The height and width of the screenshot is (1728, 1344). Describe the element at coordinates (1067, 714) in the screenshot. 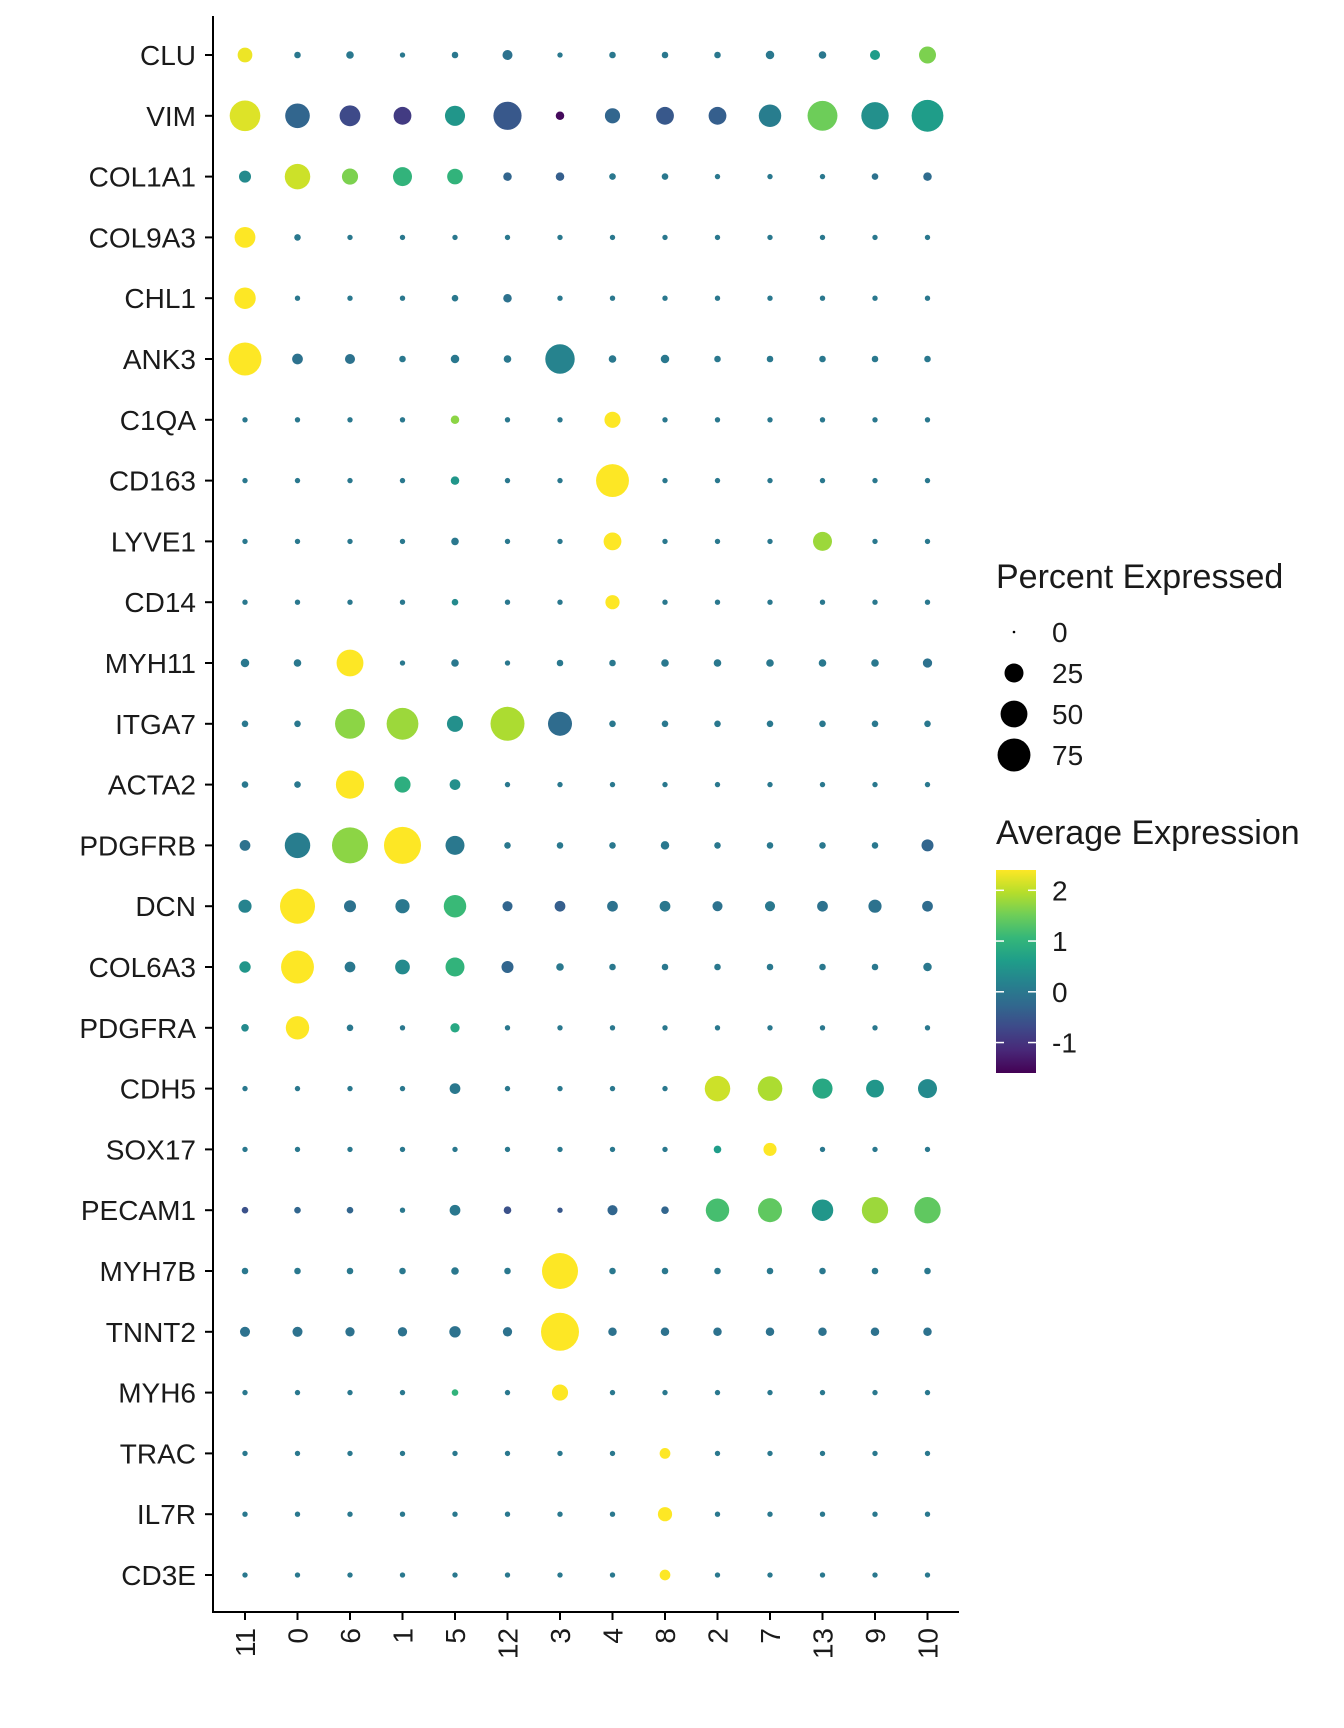

I see `size-legend-label-50: 50` at that location.